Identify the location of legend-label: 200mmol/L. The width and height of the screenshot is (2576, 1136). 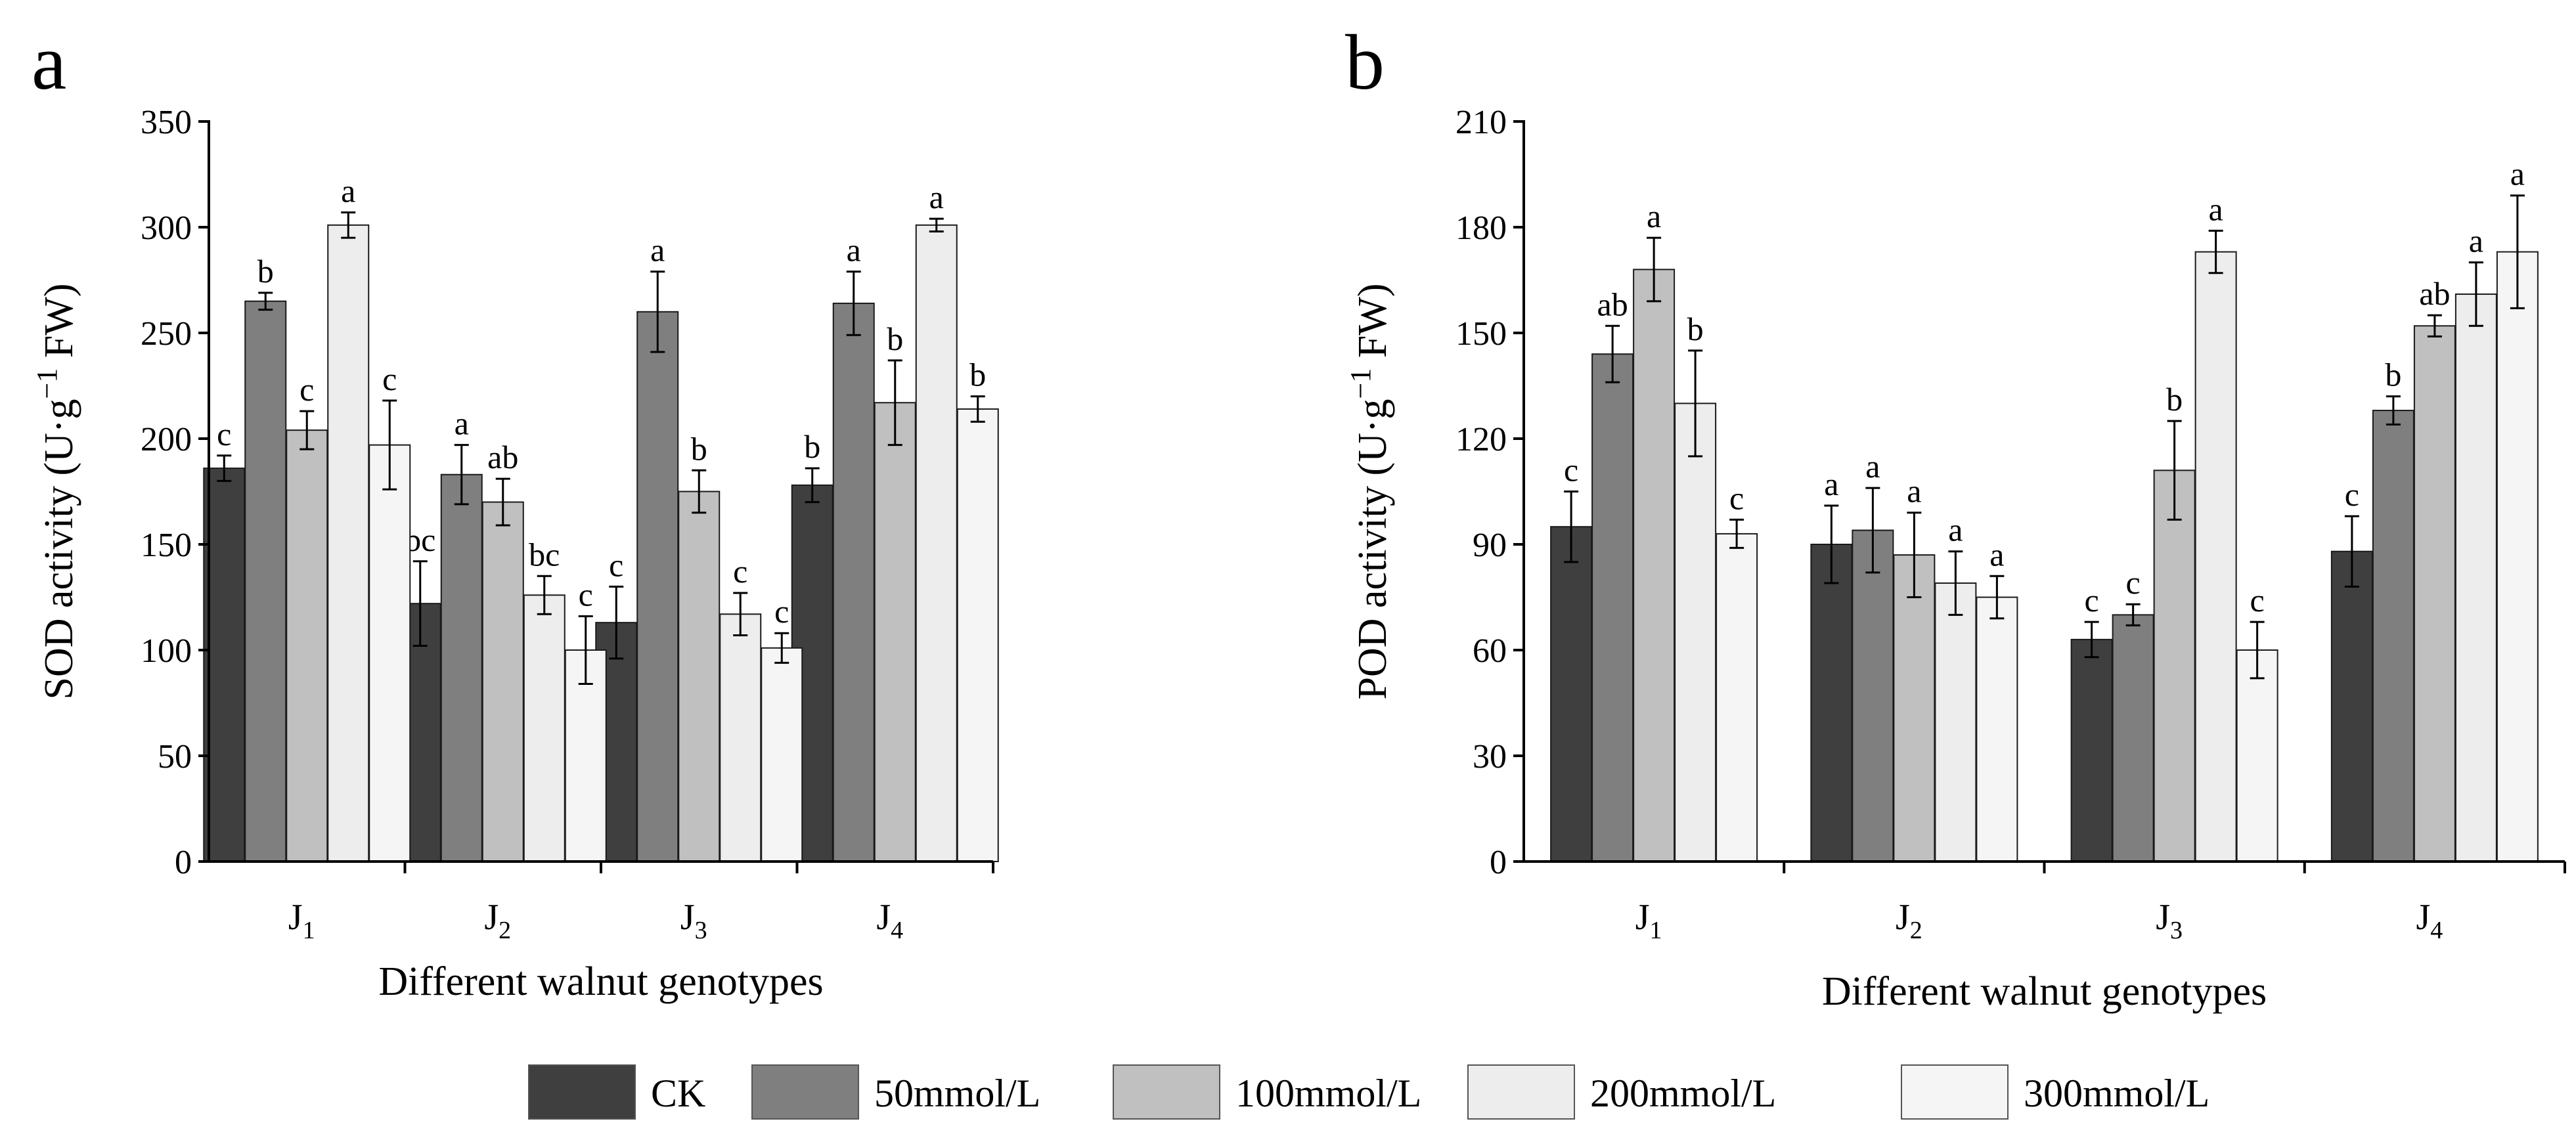
(1683, 1093).